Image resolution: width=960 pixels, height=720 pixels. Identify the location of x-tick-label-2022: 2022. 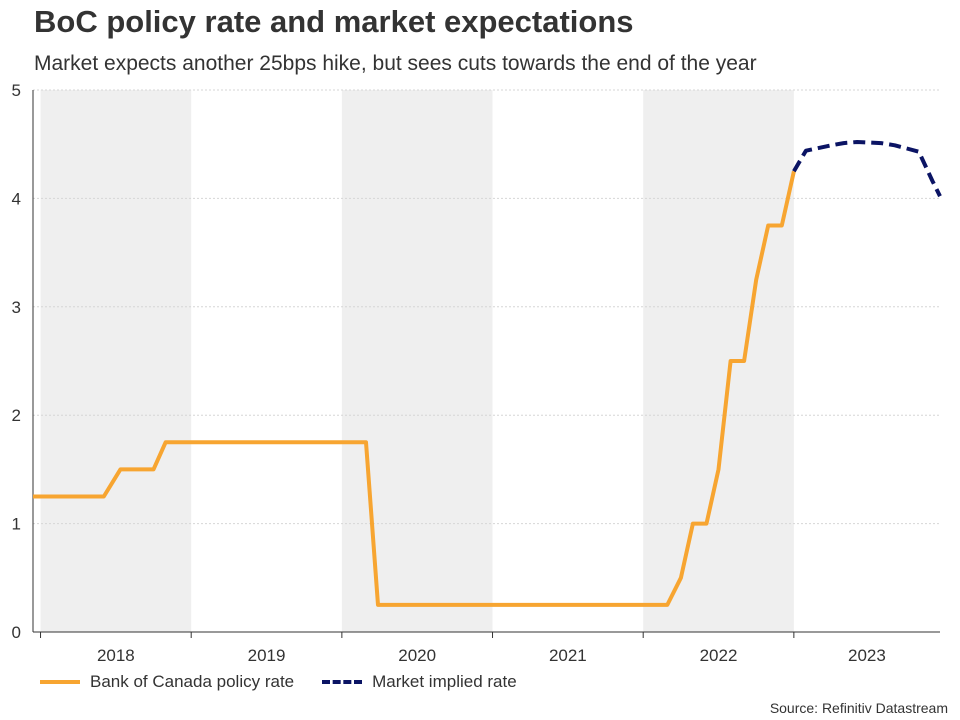
(719, 655).